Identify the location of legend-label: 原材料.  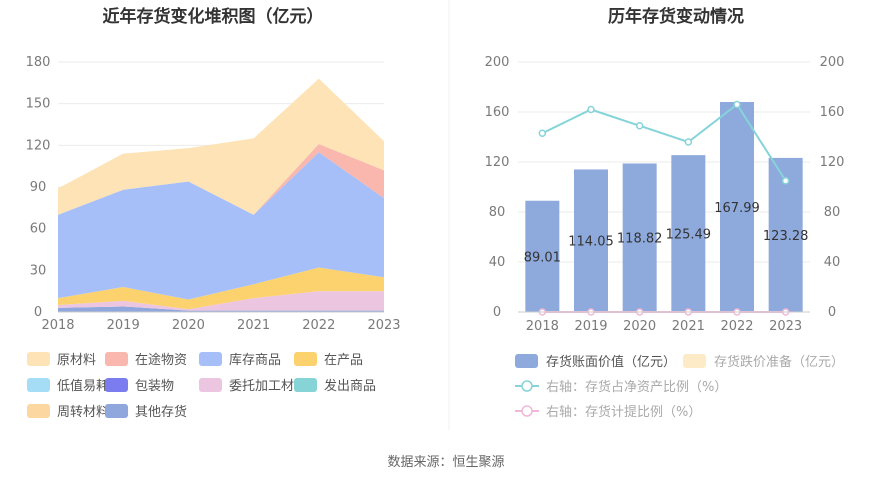
(76, 360).